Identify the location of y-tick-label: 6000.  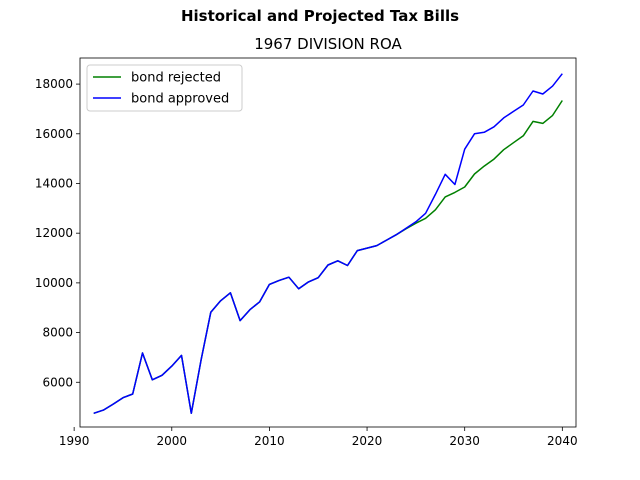
(57, 382).